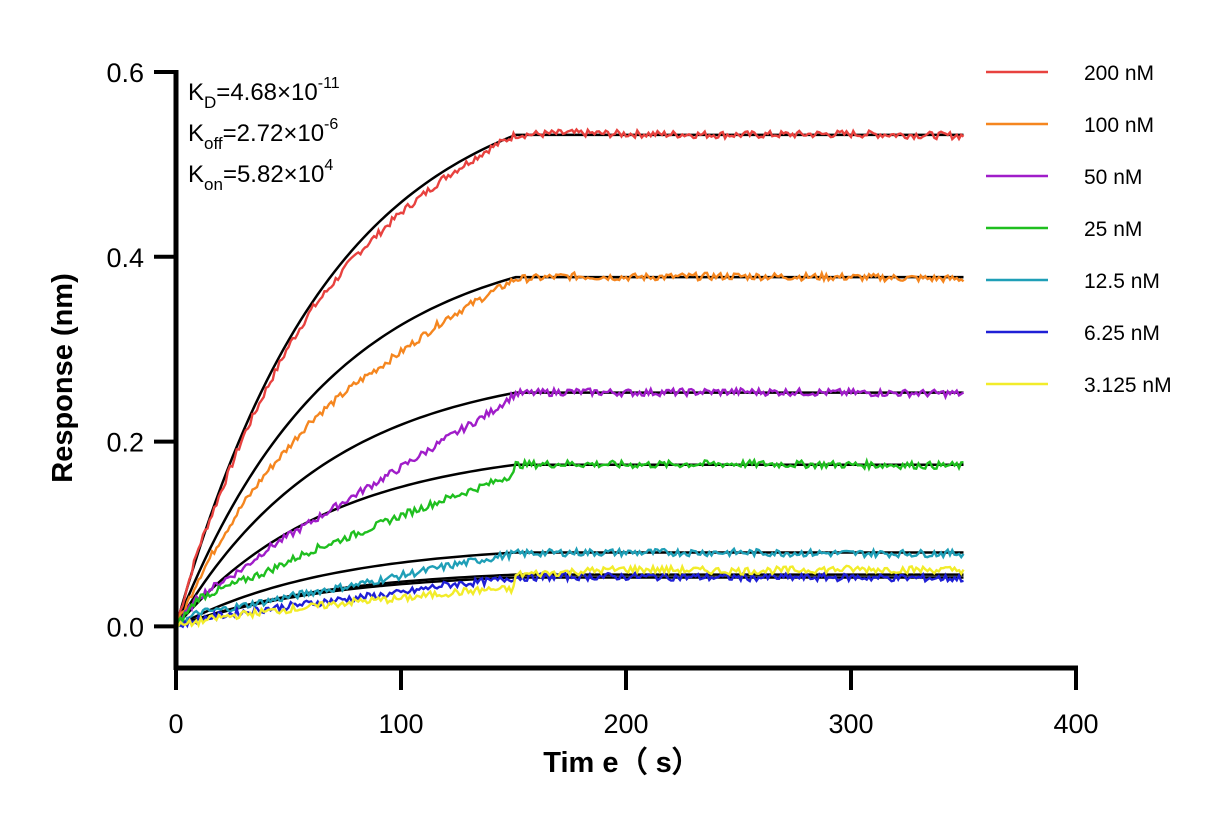 The height and width of the screenshot is (825, 1231). What do you see at coordinates (621, 762) in the screenshot?
I see `x-axis-title: Tim e（ s）` at bounding box center [621, 762].